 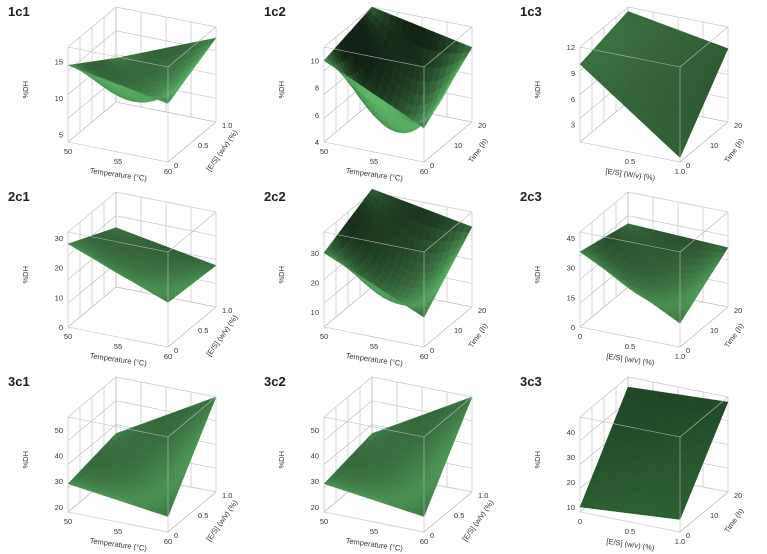 I want to click on floor-plane, so click(x=142, y=132).